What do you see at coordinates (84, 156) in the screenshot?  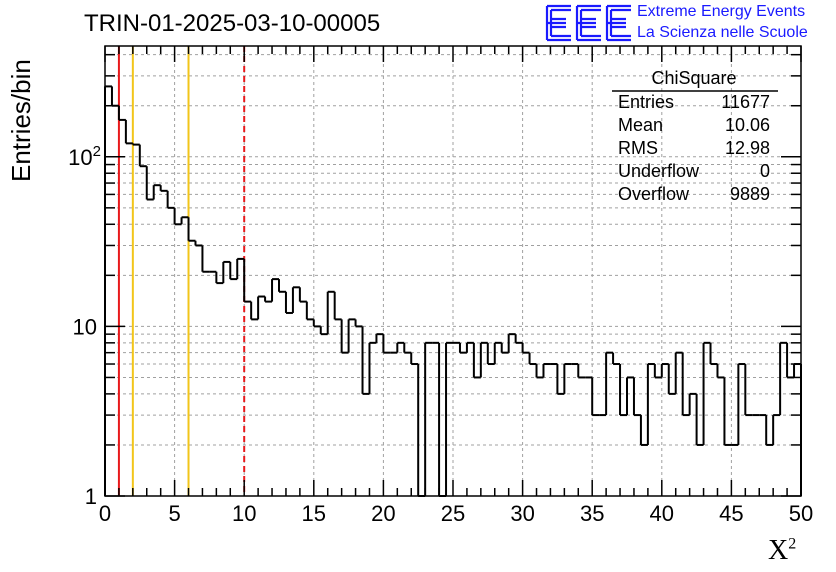 I see `y-tick-label: 102` at bounding box center [84, 156].